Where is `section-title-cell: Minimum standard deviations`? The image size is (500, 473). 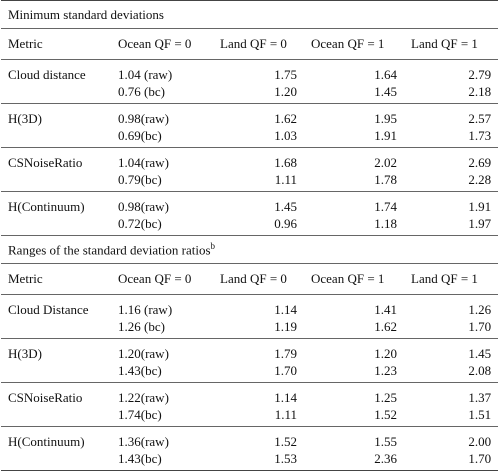
section-title-cell: Minimum standard deviations is located at coordinates (250, 14).